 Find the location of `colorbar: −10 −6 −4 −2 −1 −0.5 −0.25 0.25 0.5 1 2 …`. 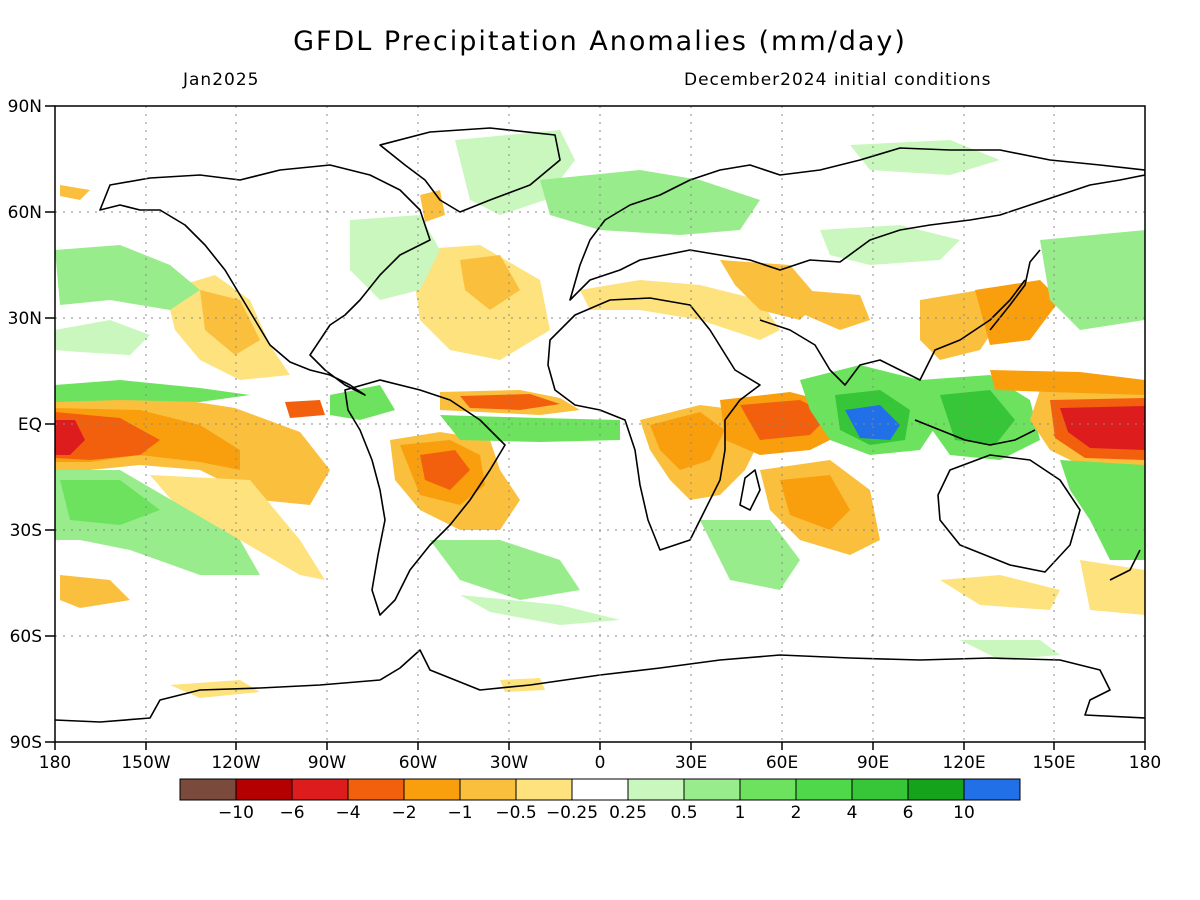

colorbar: −10 −6 −4 −2 −1 −0.5 −0.25 0.25 0.5 1 2 … is located at coordinates (600, 800).